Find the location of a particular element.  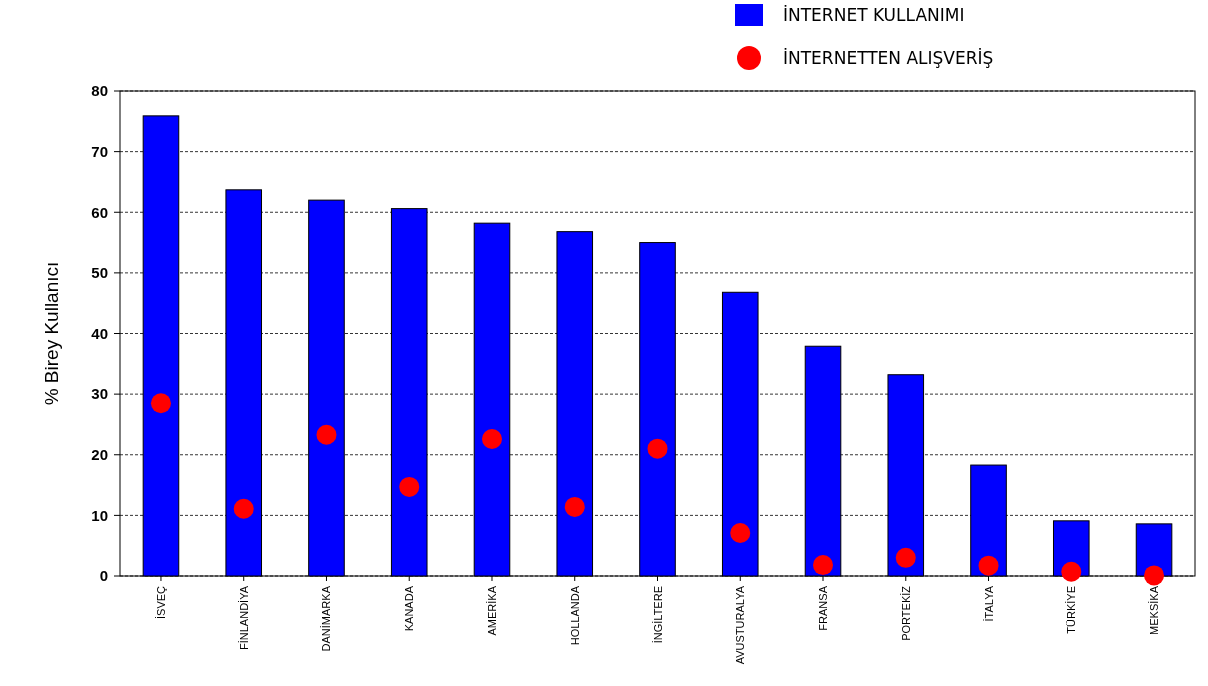

legend-label: İNTERNET KULLANIMI is located at coordinates (874, 14).